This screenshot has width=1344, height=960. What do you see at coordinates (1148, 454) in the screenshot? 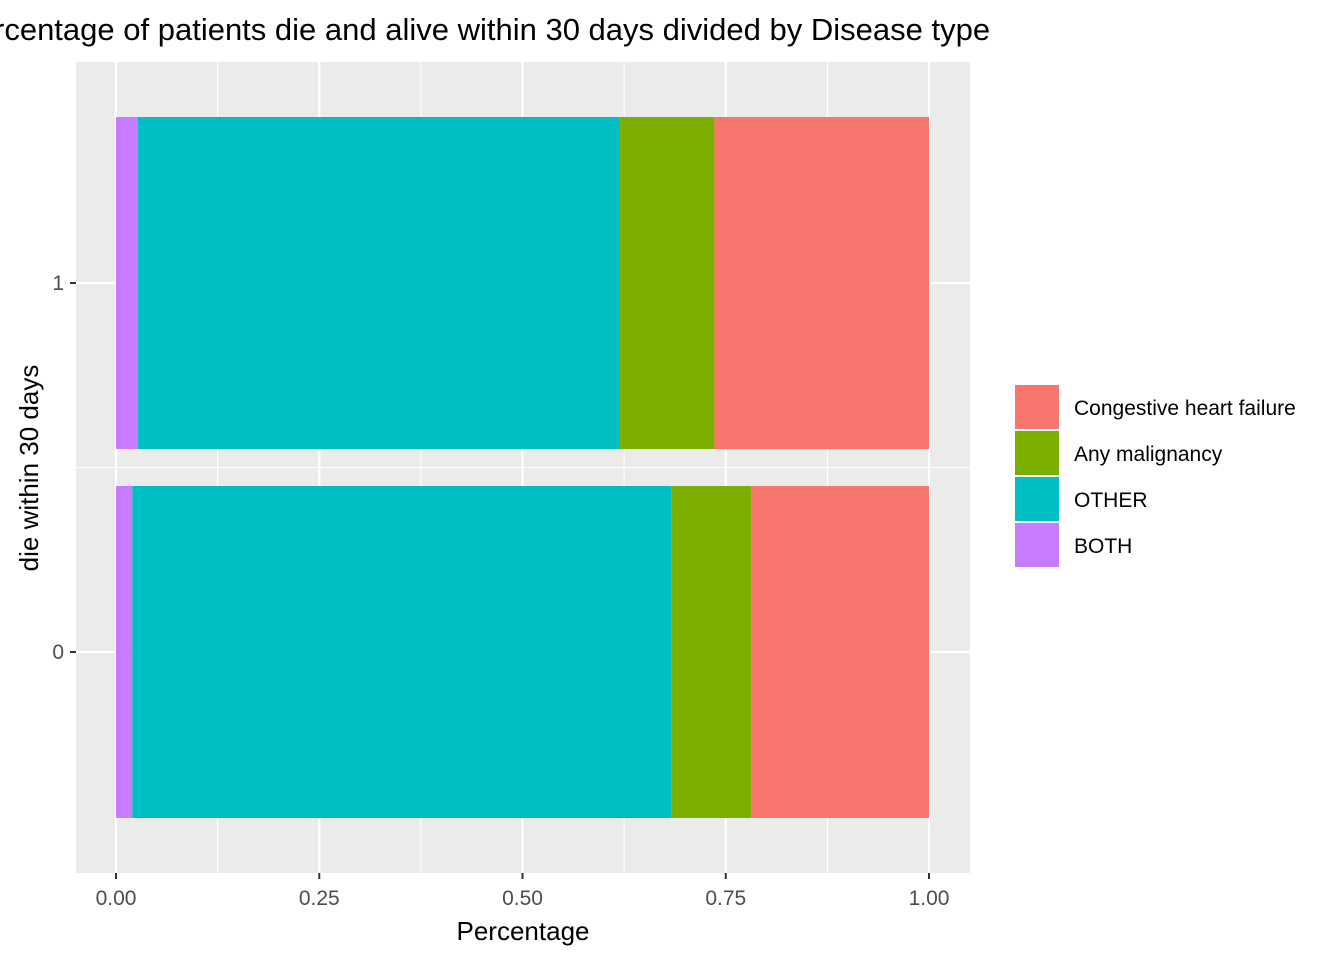
I see `legend-label-any-malignancy: Any malignancy` at bounding box center [1148, 454].